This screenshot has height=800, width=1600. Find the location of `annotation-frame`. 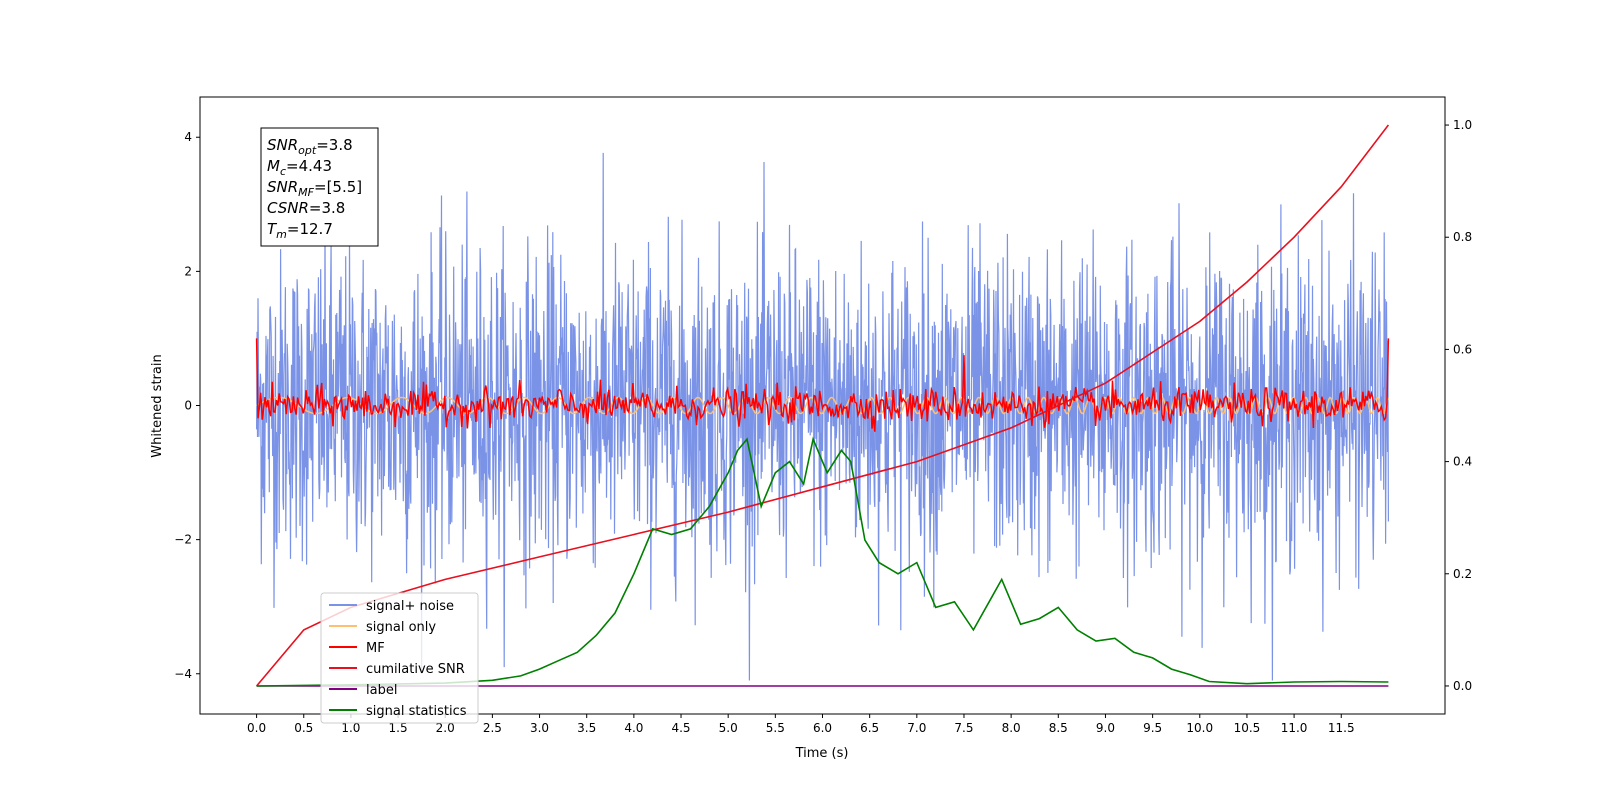

annotation-frame is located at coordinates (319, 187).